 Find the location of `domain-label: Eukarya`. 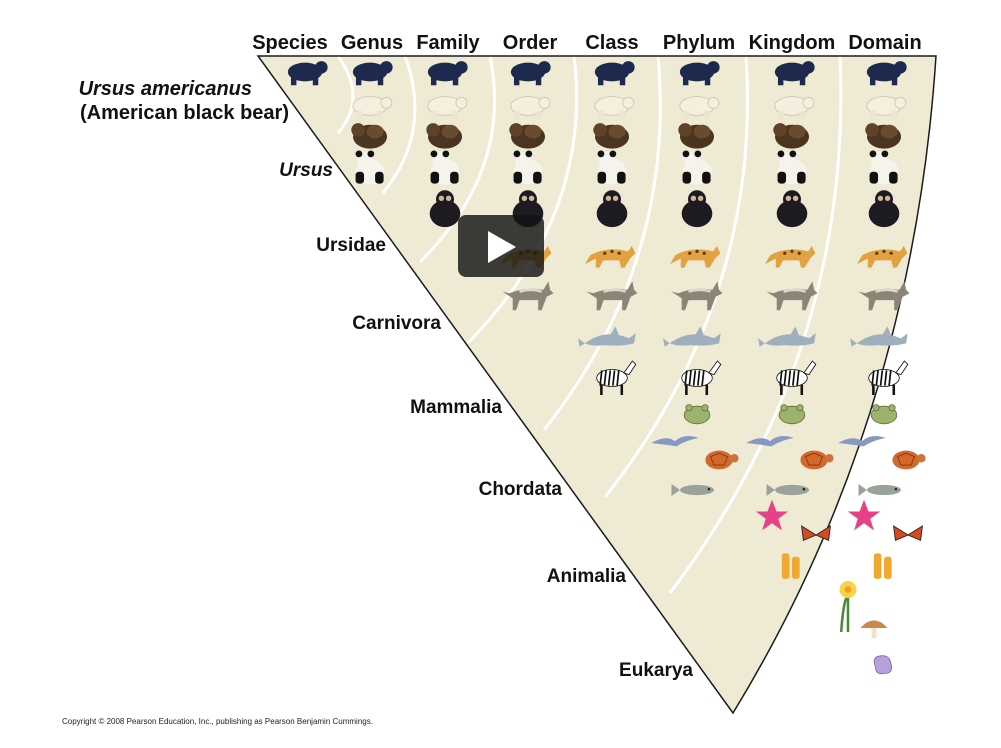

domain-label: Eukarya is located at coordinates (656, 670).